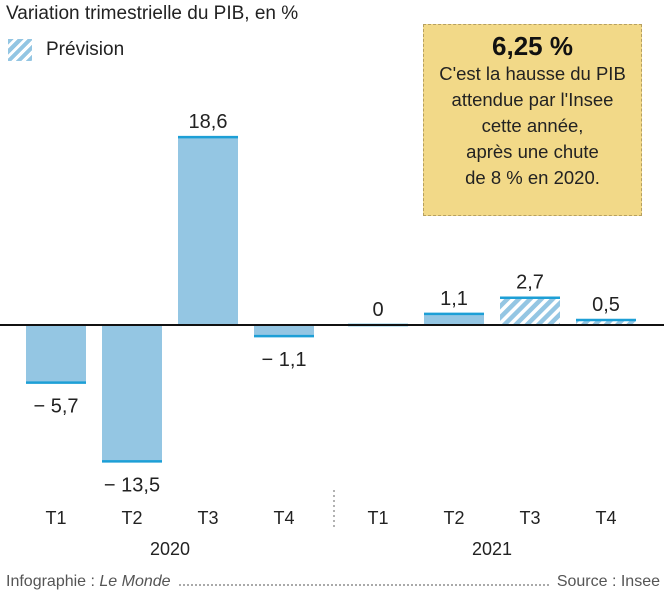 Image resolution: width=664 pixels, height=601 pixels. I want to click on year-label: 2021, so click(492, 549).